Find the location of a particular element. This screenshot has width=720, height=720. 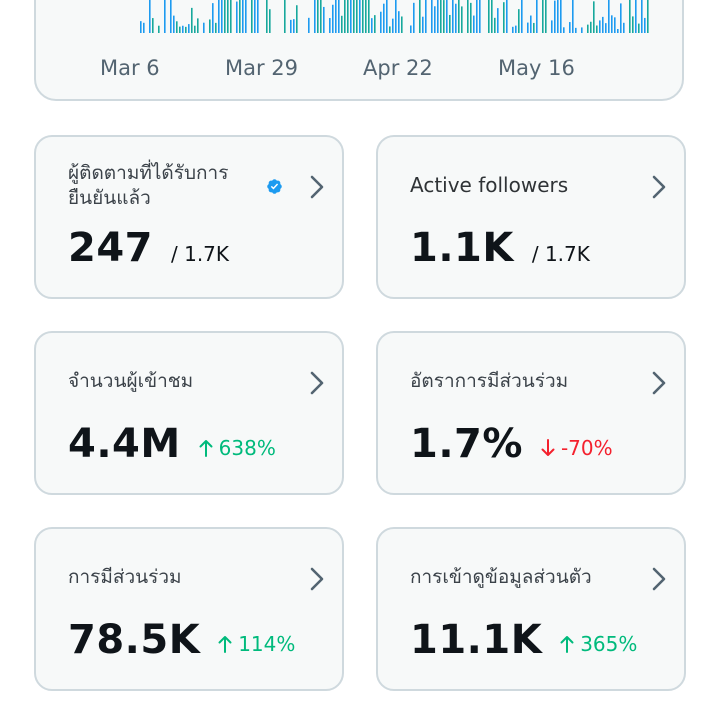

card-total: / 1.7K is located at coordinates (560, 254).